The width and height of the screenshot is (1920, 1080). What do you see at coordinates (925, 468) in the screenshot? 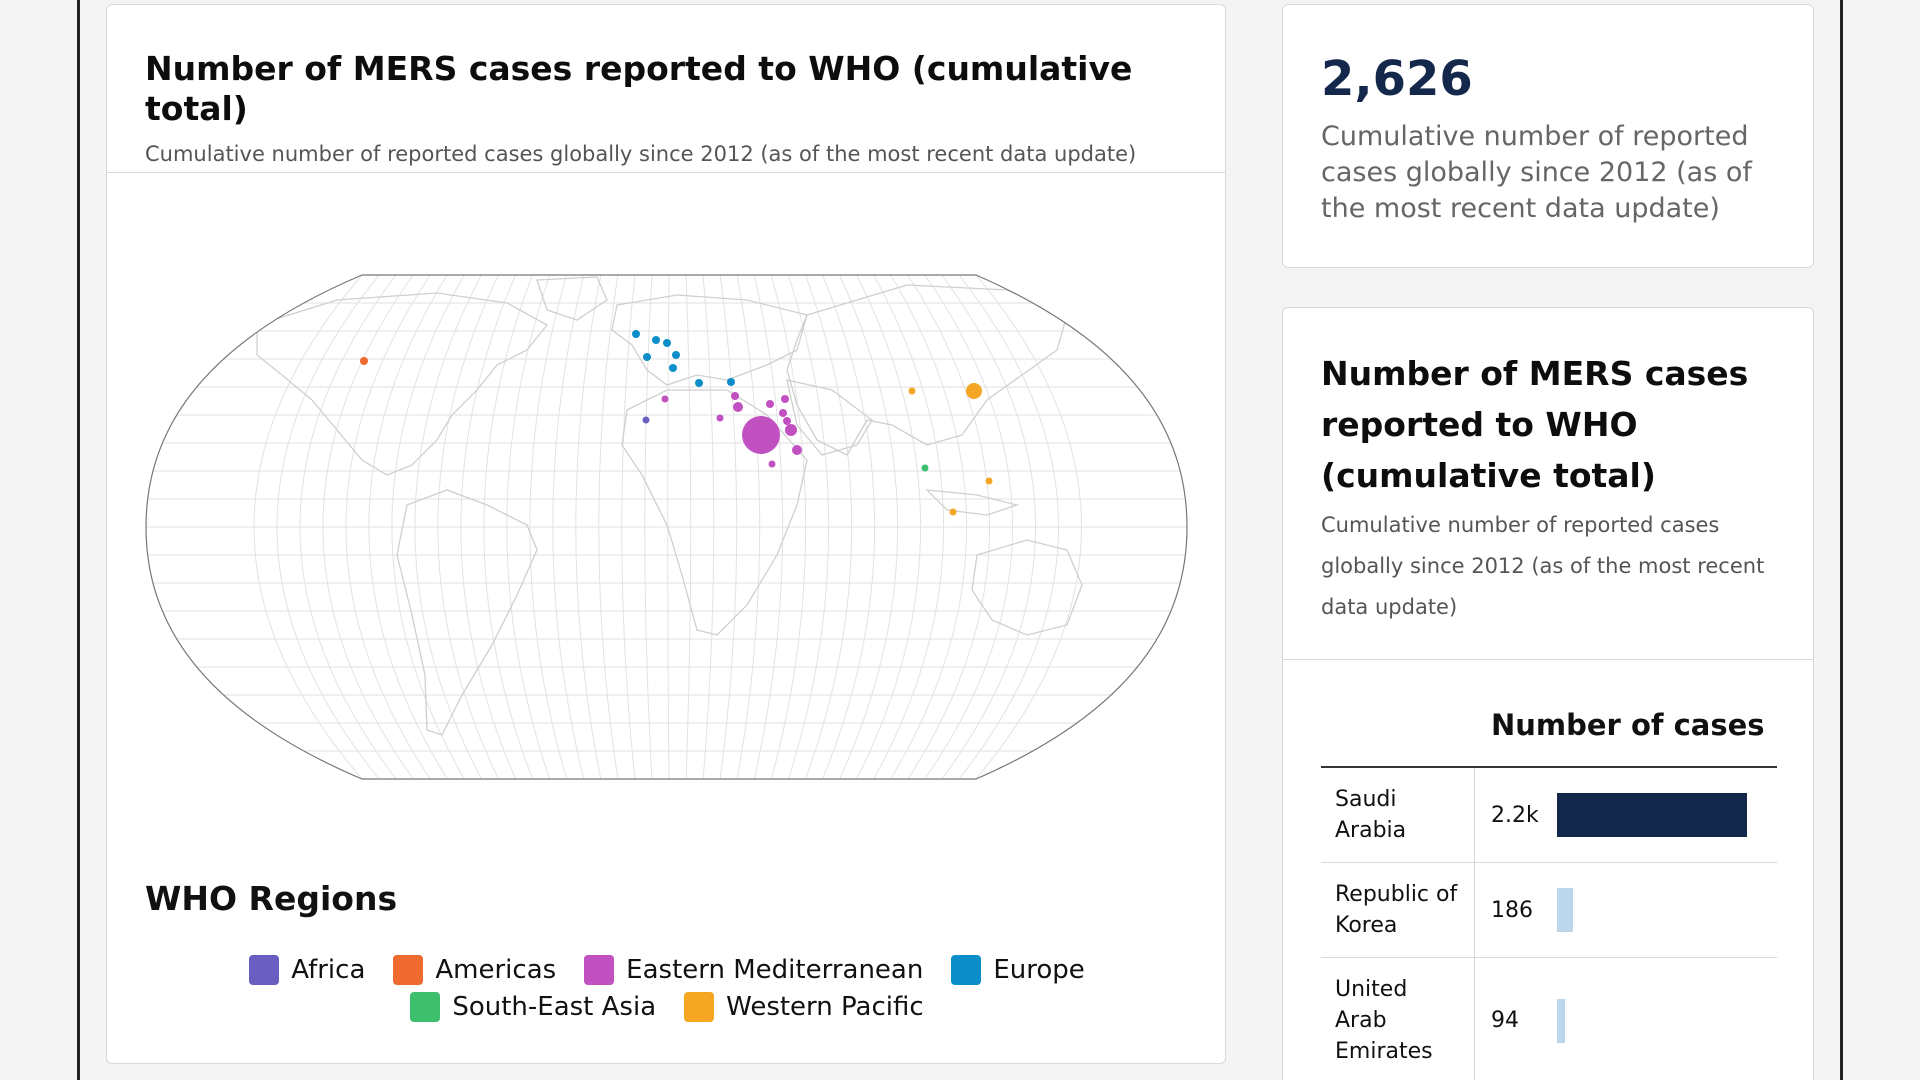
I see `marker-sea-thailand` at bounding box center [925, 468].